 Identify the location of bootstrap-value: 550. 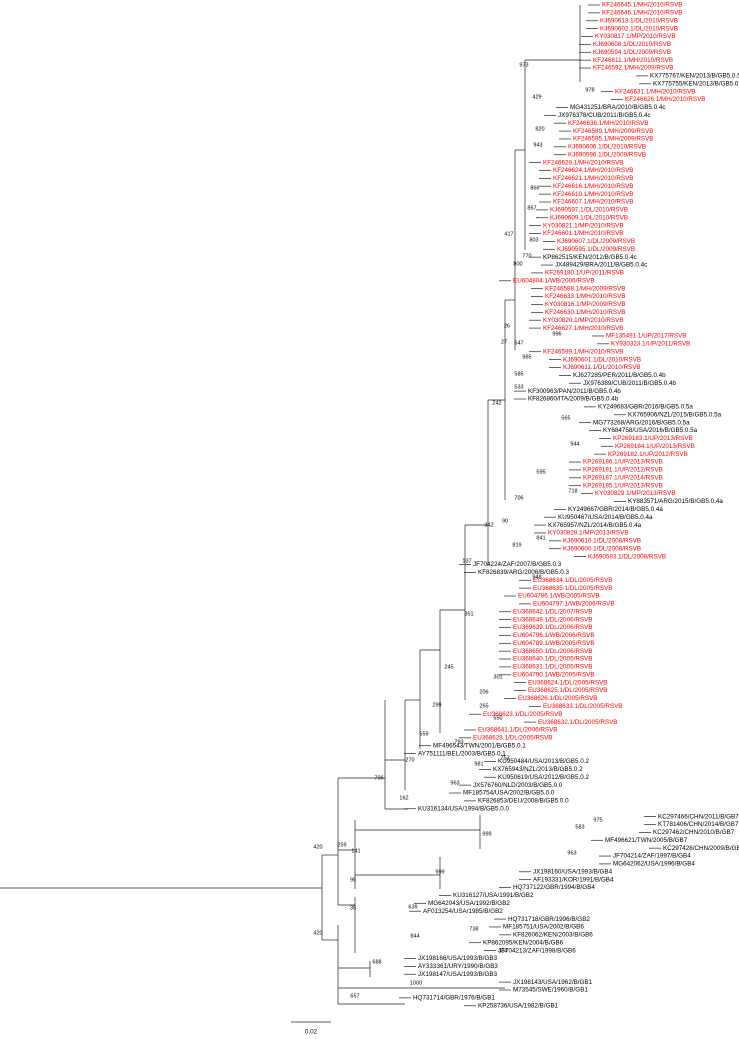
(497, 718).